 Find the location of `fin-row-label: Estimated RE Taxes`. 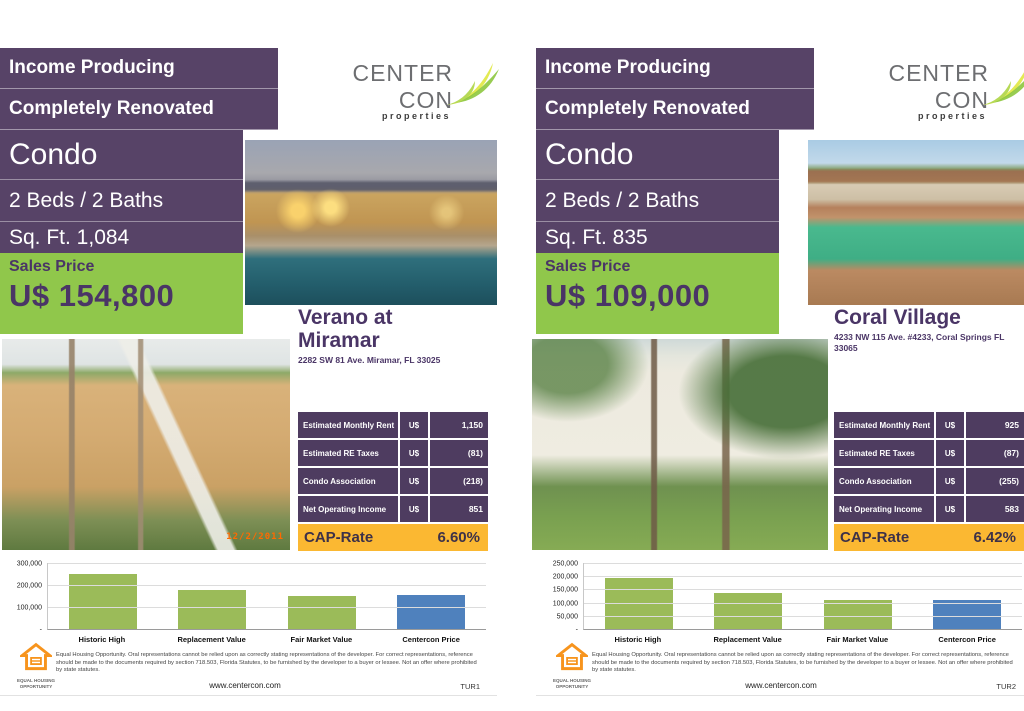

fin-row-label: Estimated RE Taxes is located at coordinates (884, 453).